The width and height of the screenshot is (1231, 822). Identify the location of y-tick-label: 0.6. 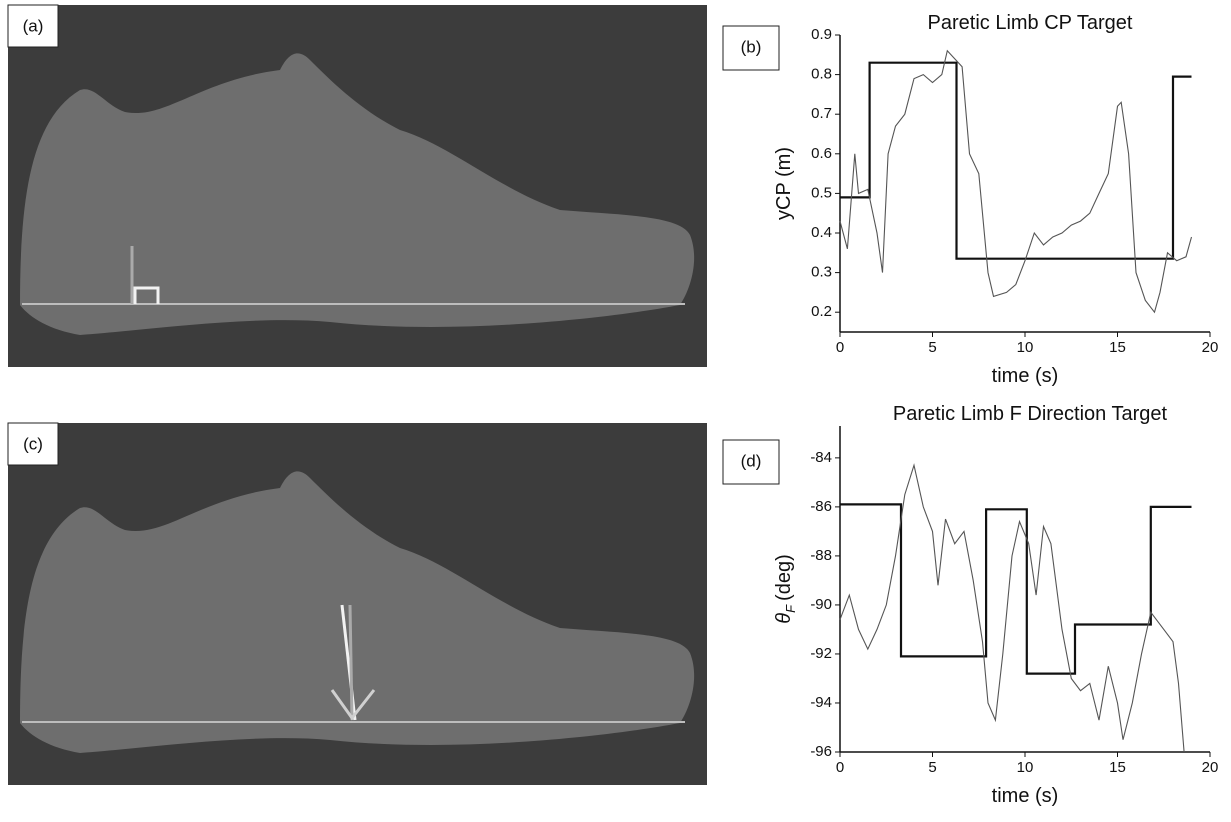
(821, 153).